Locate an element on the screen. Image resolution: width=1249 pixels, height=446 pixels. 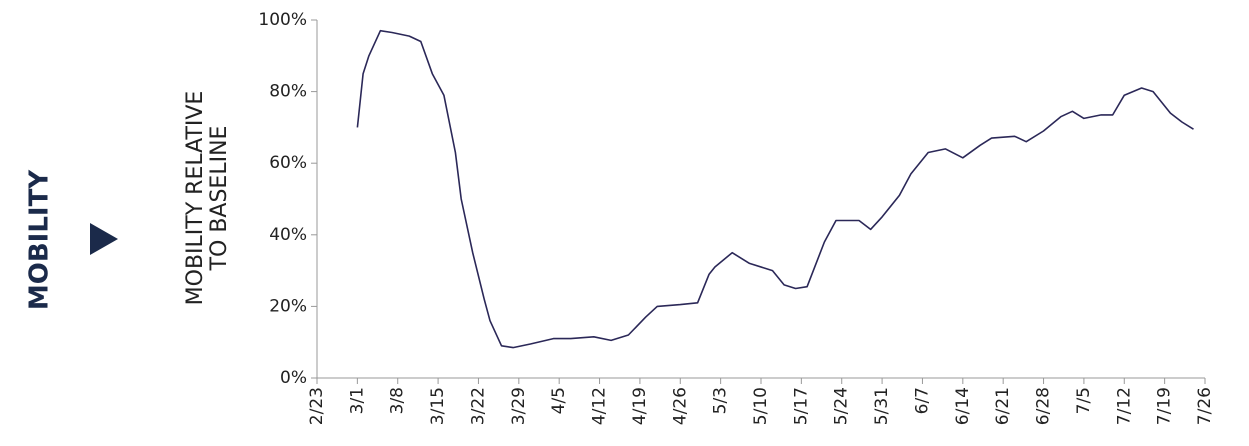
x-tick-label: 5/31 is located at coordinates (882, 406).